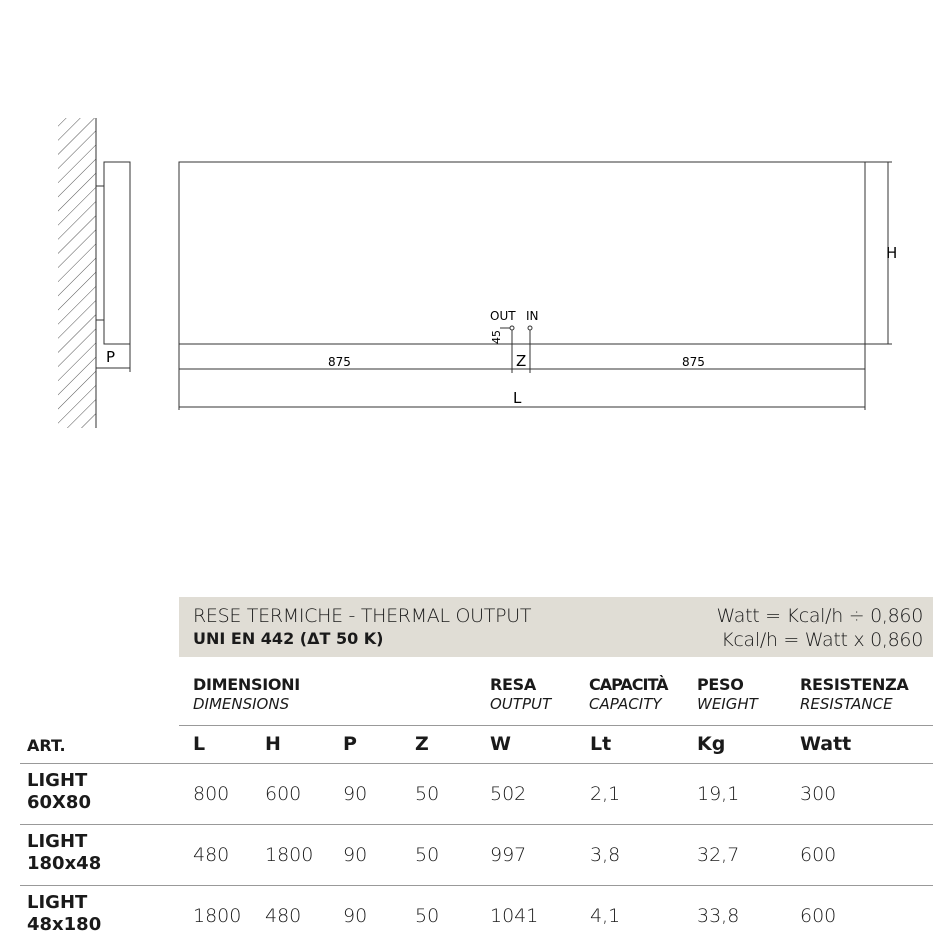 The image size is (950, 950). I want to click on group-resistance: RESISTENZA, so click(854, 684).